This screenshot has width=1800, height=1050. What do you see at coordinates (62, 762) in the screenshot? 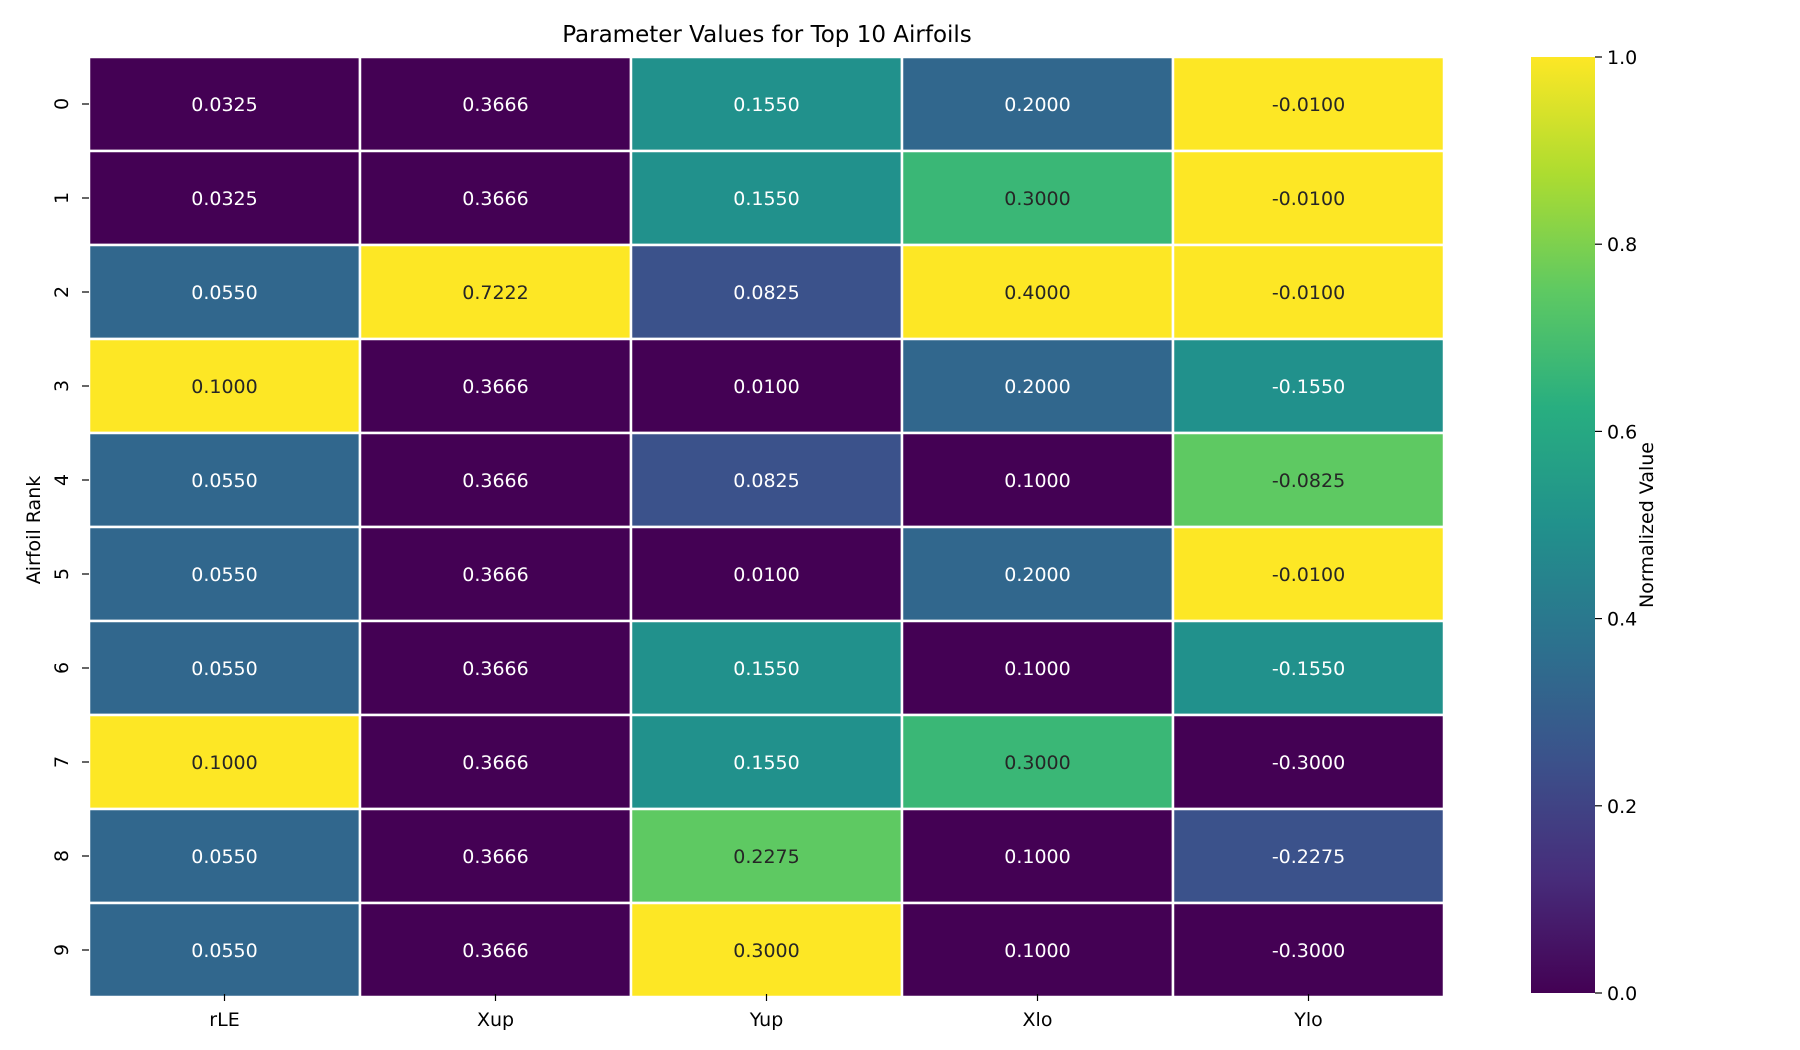
I see `y-tick-label: 7` at bounding box center [62, 762].